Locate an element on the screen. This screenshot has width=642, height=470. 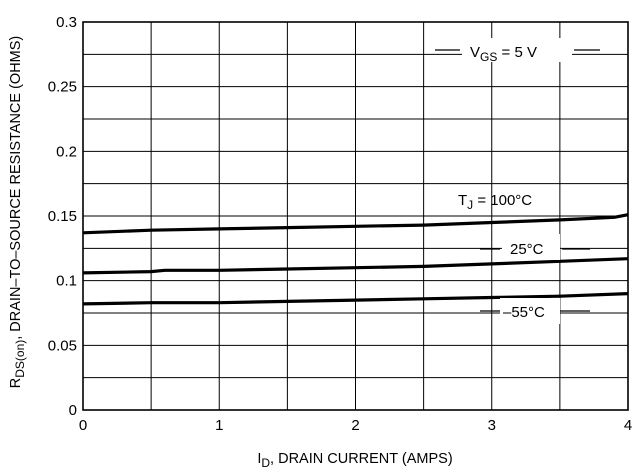
y-tick-label: 0.15 is located at coordinates (62, 216).